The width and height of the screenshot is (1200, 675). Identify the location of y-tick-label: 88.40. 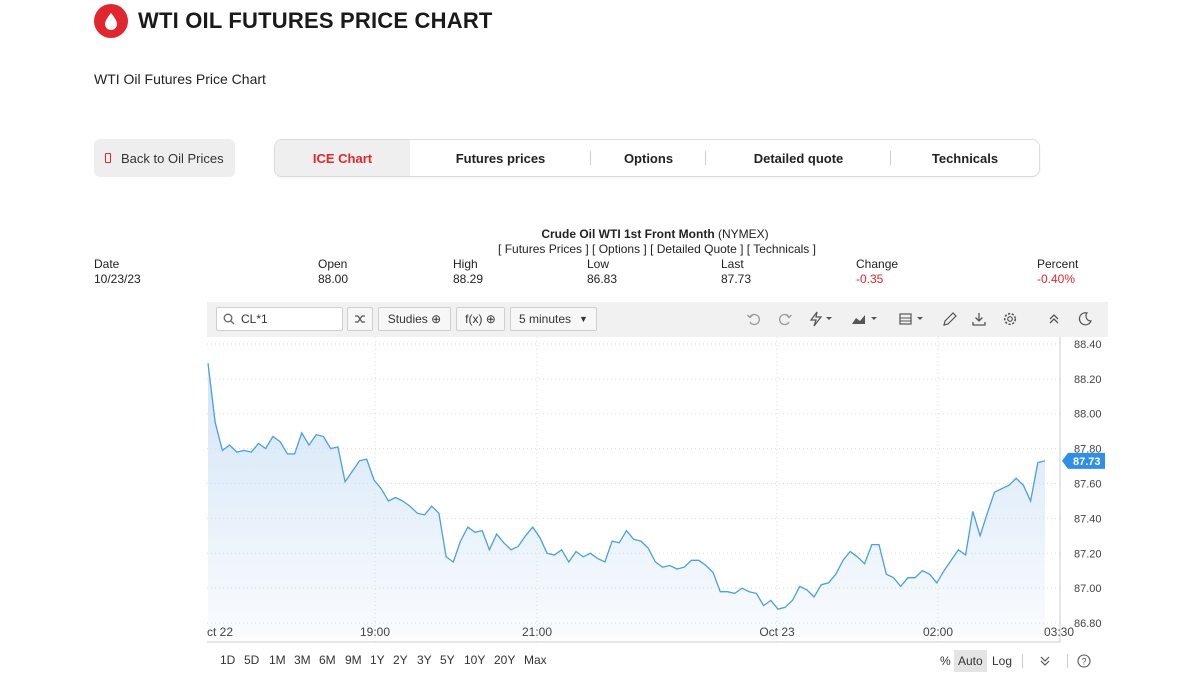
(1088, 345).